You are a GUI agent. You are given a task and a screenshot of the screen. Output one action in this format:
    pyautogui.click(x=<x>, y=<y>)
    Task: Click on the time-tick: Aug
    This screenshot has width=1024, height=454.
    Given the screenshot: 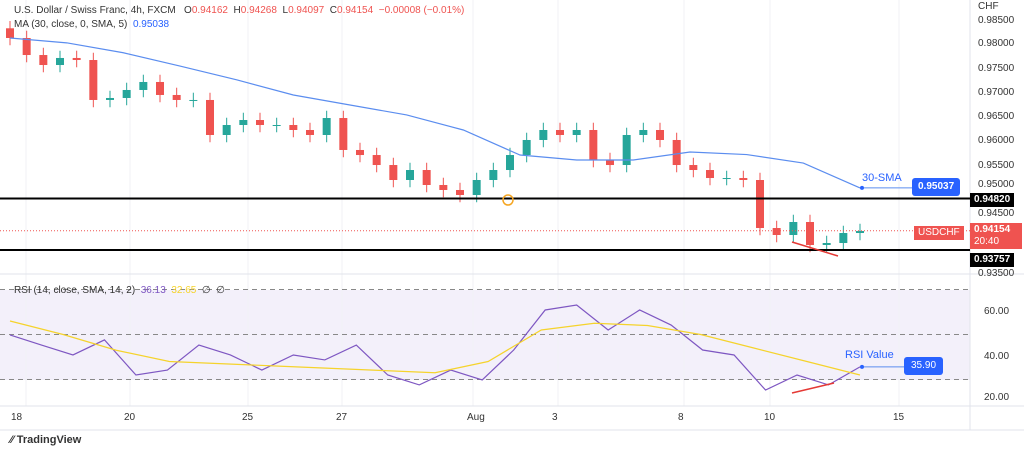 What is the action you would take?
    pyautogui.click(x=476, y=417)
    